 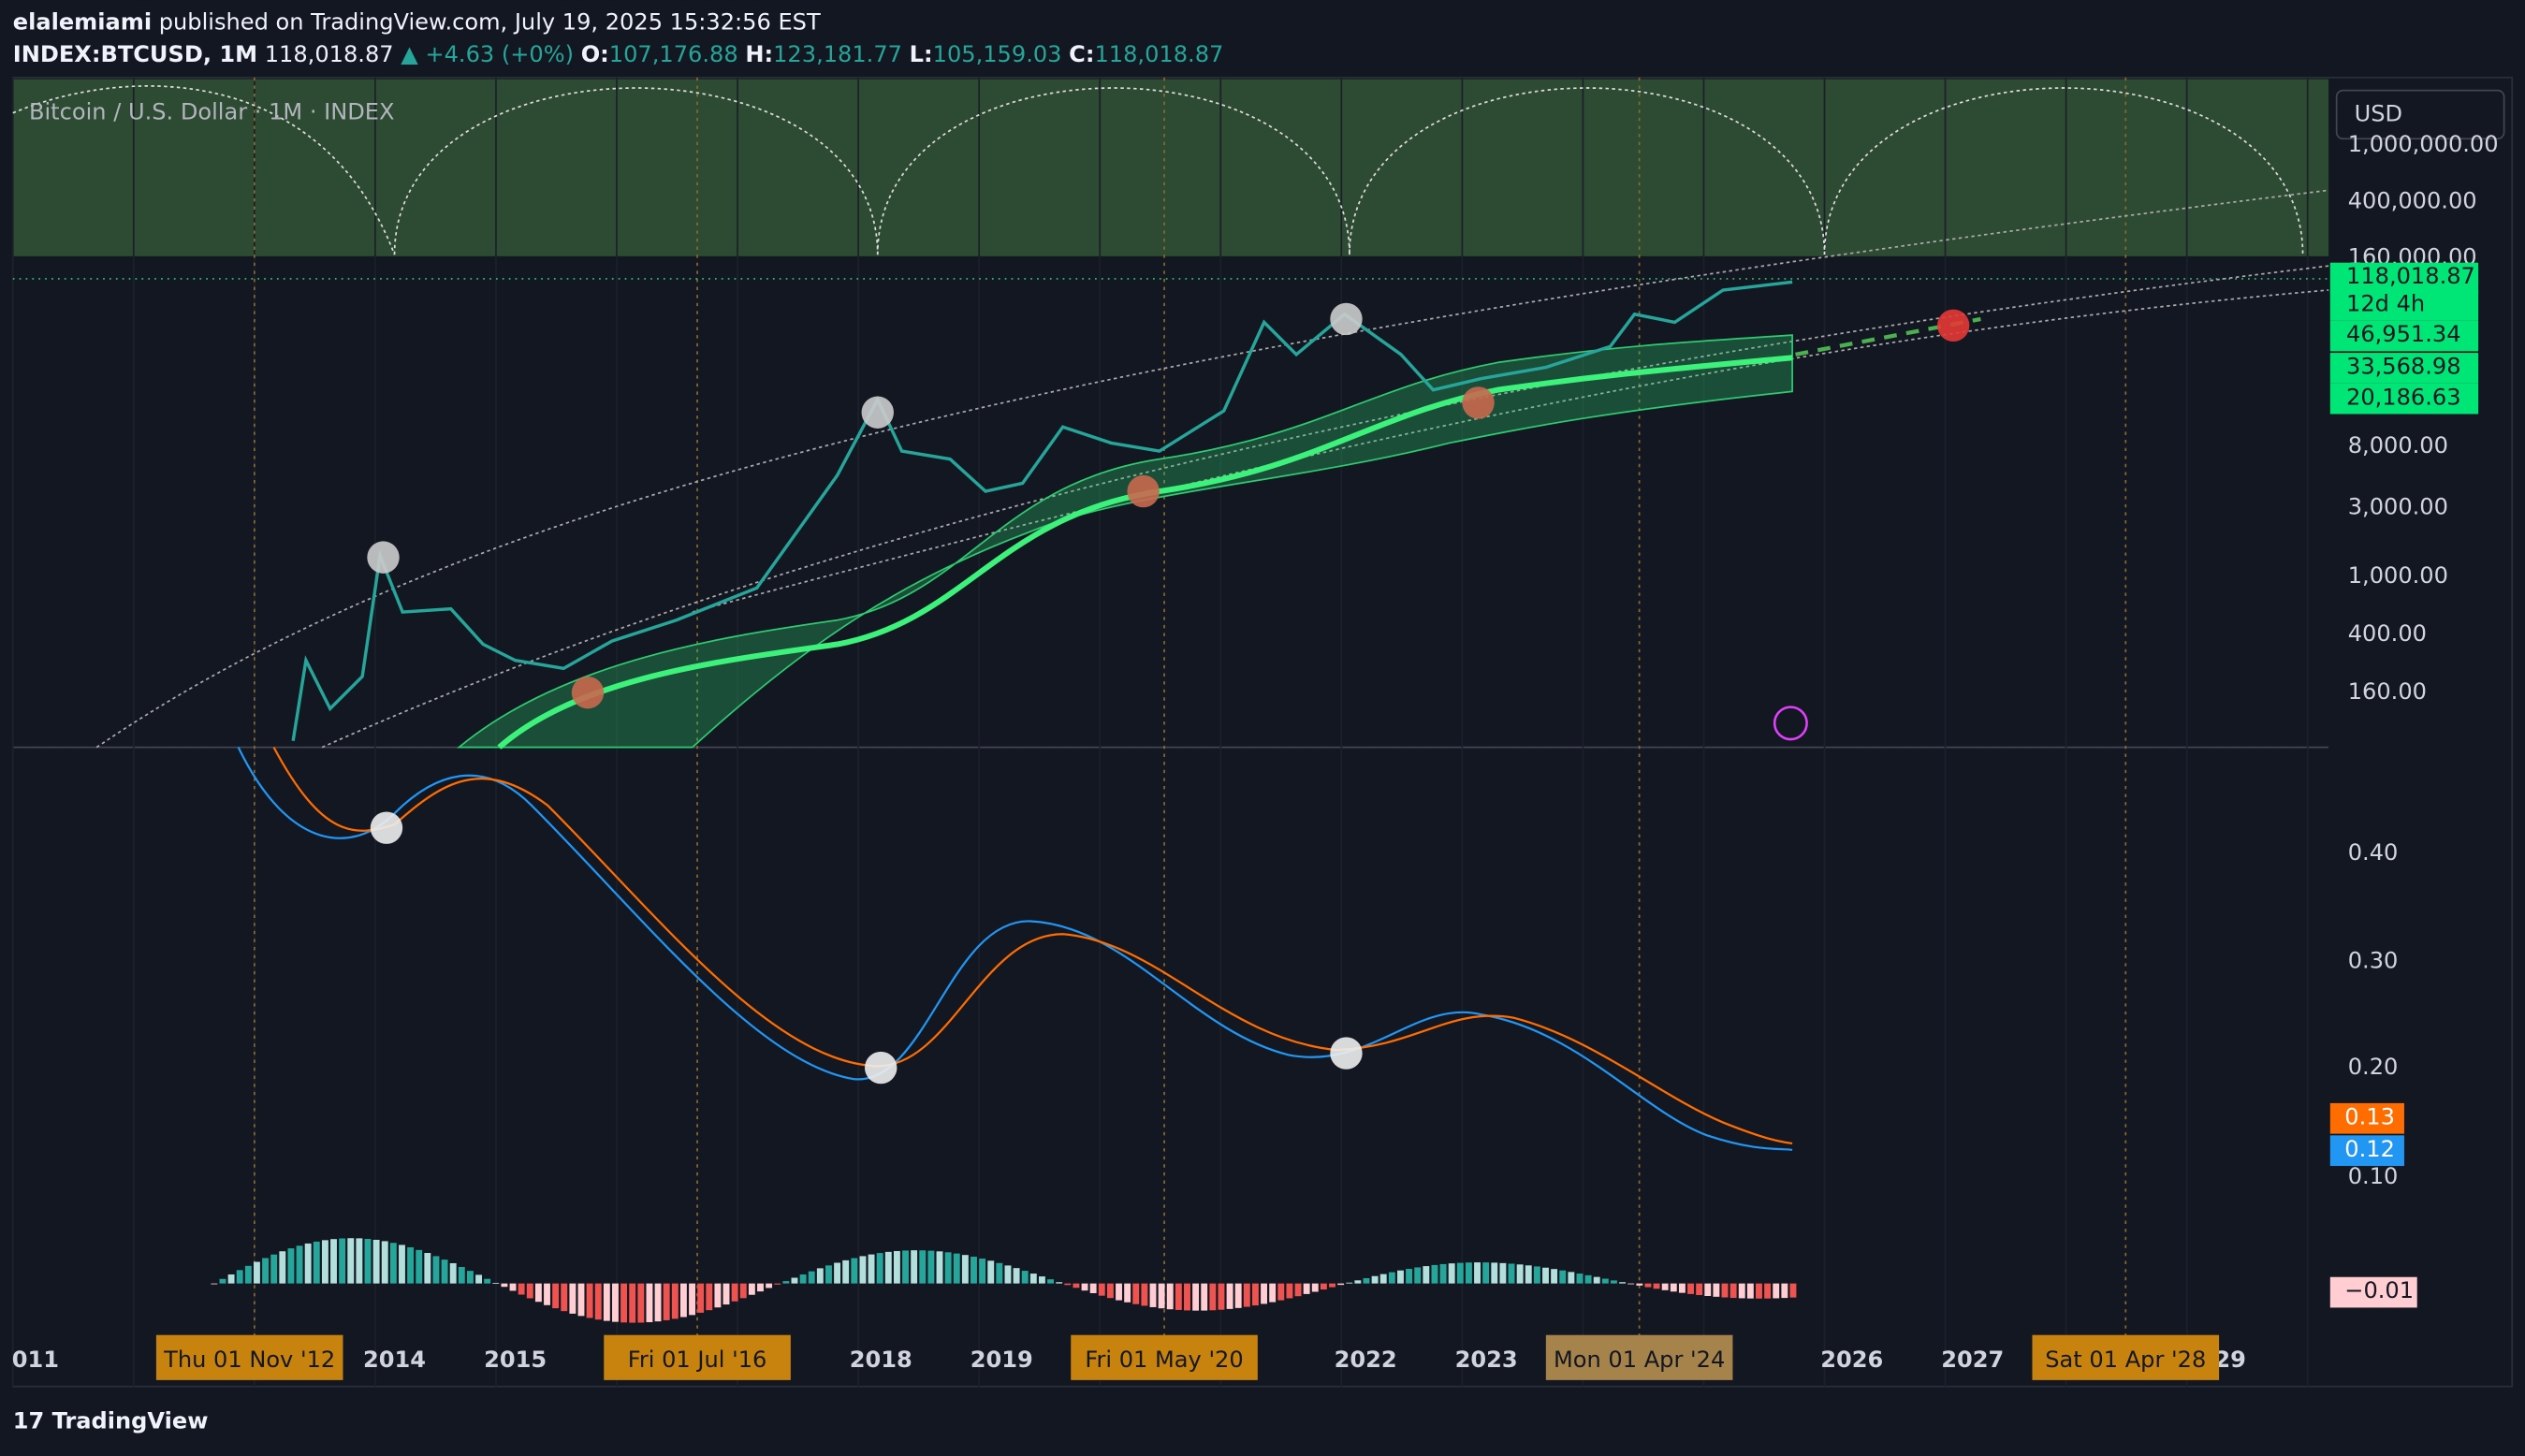 I want to click on time-tick-label: 29, so click(x=2230, y=1360).